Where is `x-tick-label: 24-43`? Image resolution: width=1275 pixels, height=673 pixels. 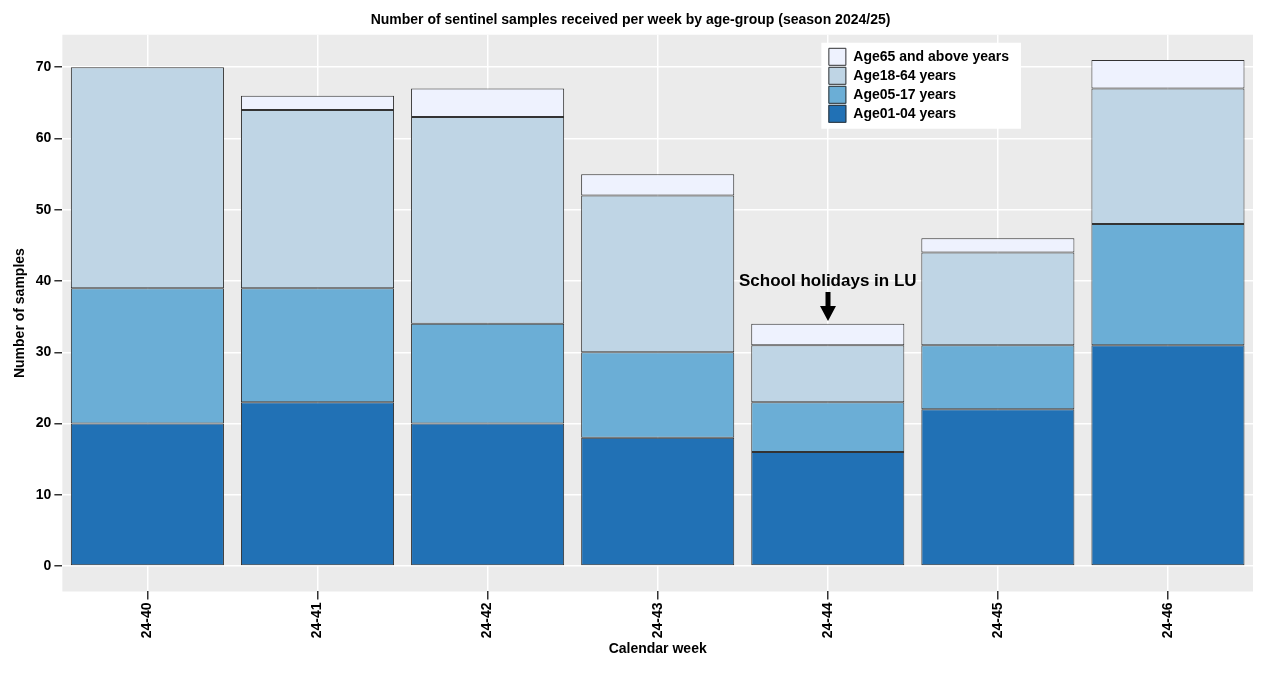 x-tick-label: 24-43 is located at coordinates (656, 620).